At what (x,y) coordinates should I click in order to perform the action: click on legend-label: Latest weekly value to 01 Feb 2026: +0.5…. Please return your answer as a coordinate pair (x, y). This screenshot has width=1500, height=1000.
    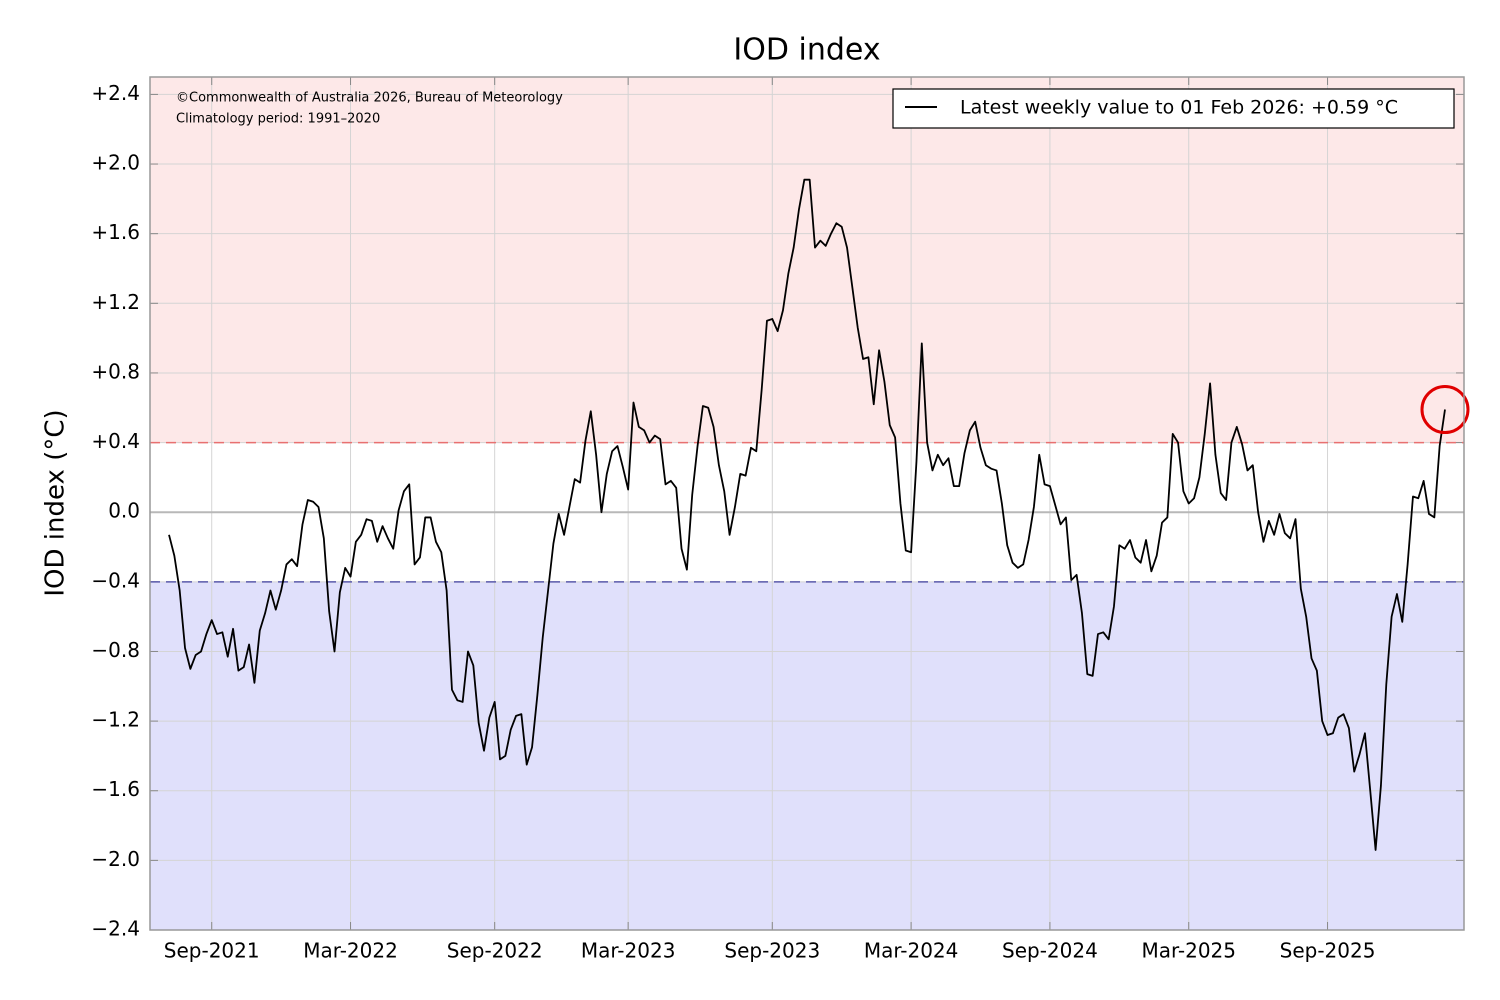
    Looking at the image, I should click on (1179, 108).